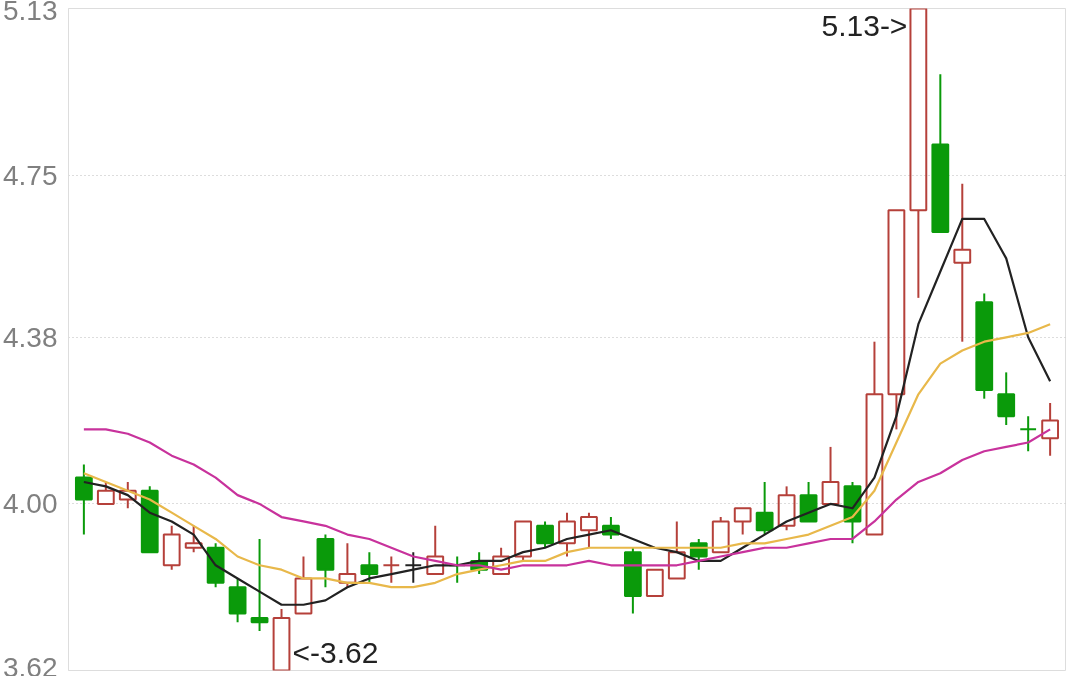 This screenshot has width=1080, height=681. I want to click on y-tick-label: 4.38, so click(30, 337).